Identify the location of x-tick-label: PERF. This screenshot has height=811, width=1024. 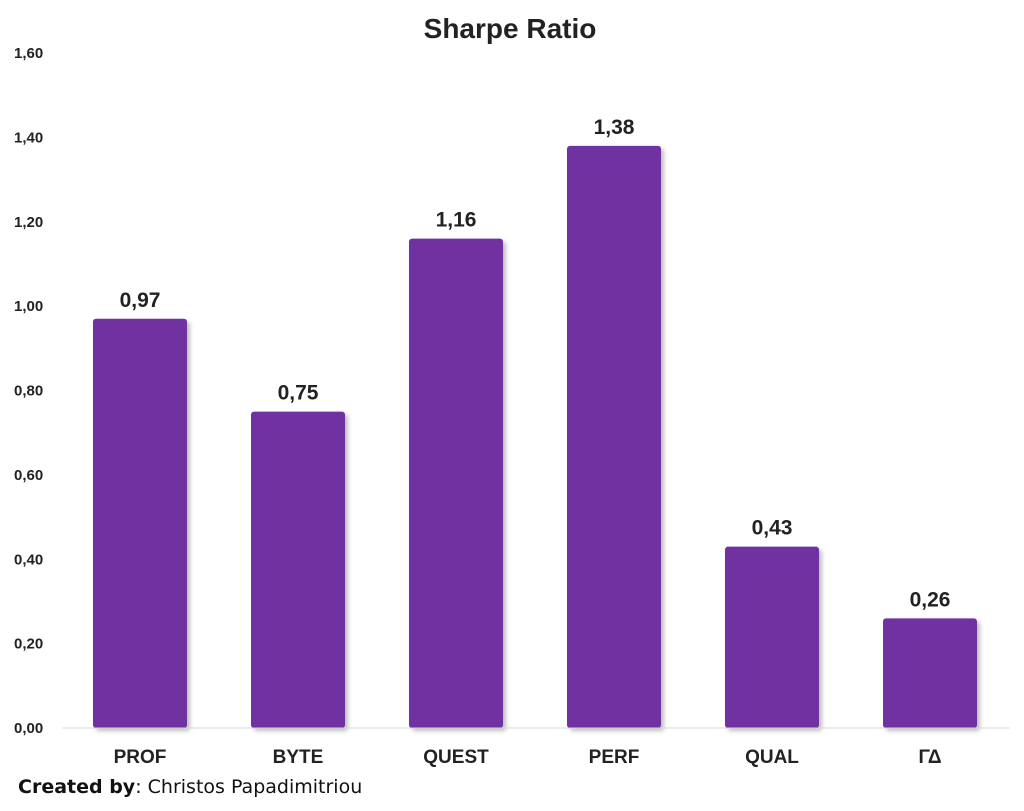
(614, 757).